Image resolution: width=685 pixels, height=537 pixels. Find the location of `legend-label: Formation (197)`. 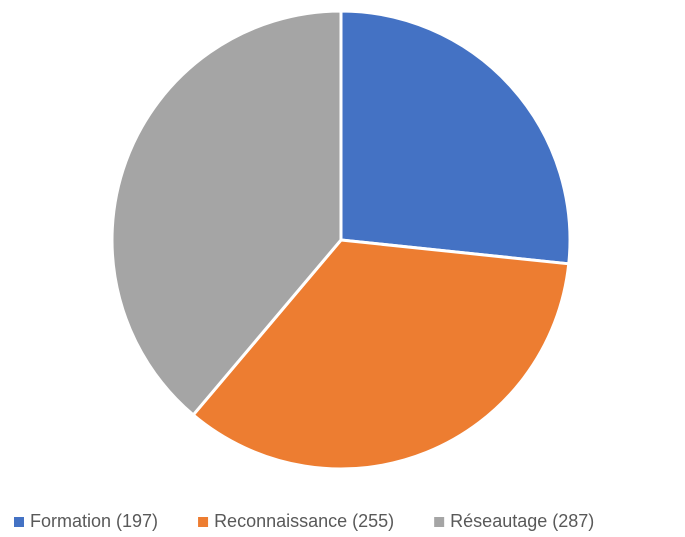

legend-label: Formation (197) is located at coordinates (94, 521).